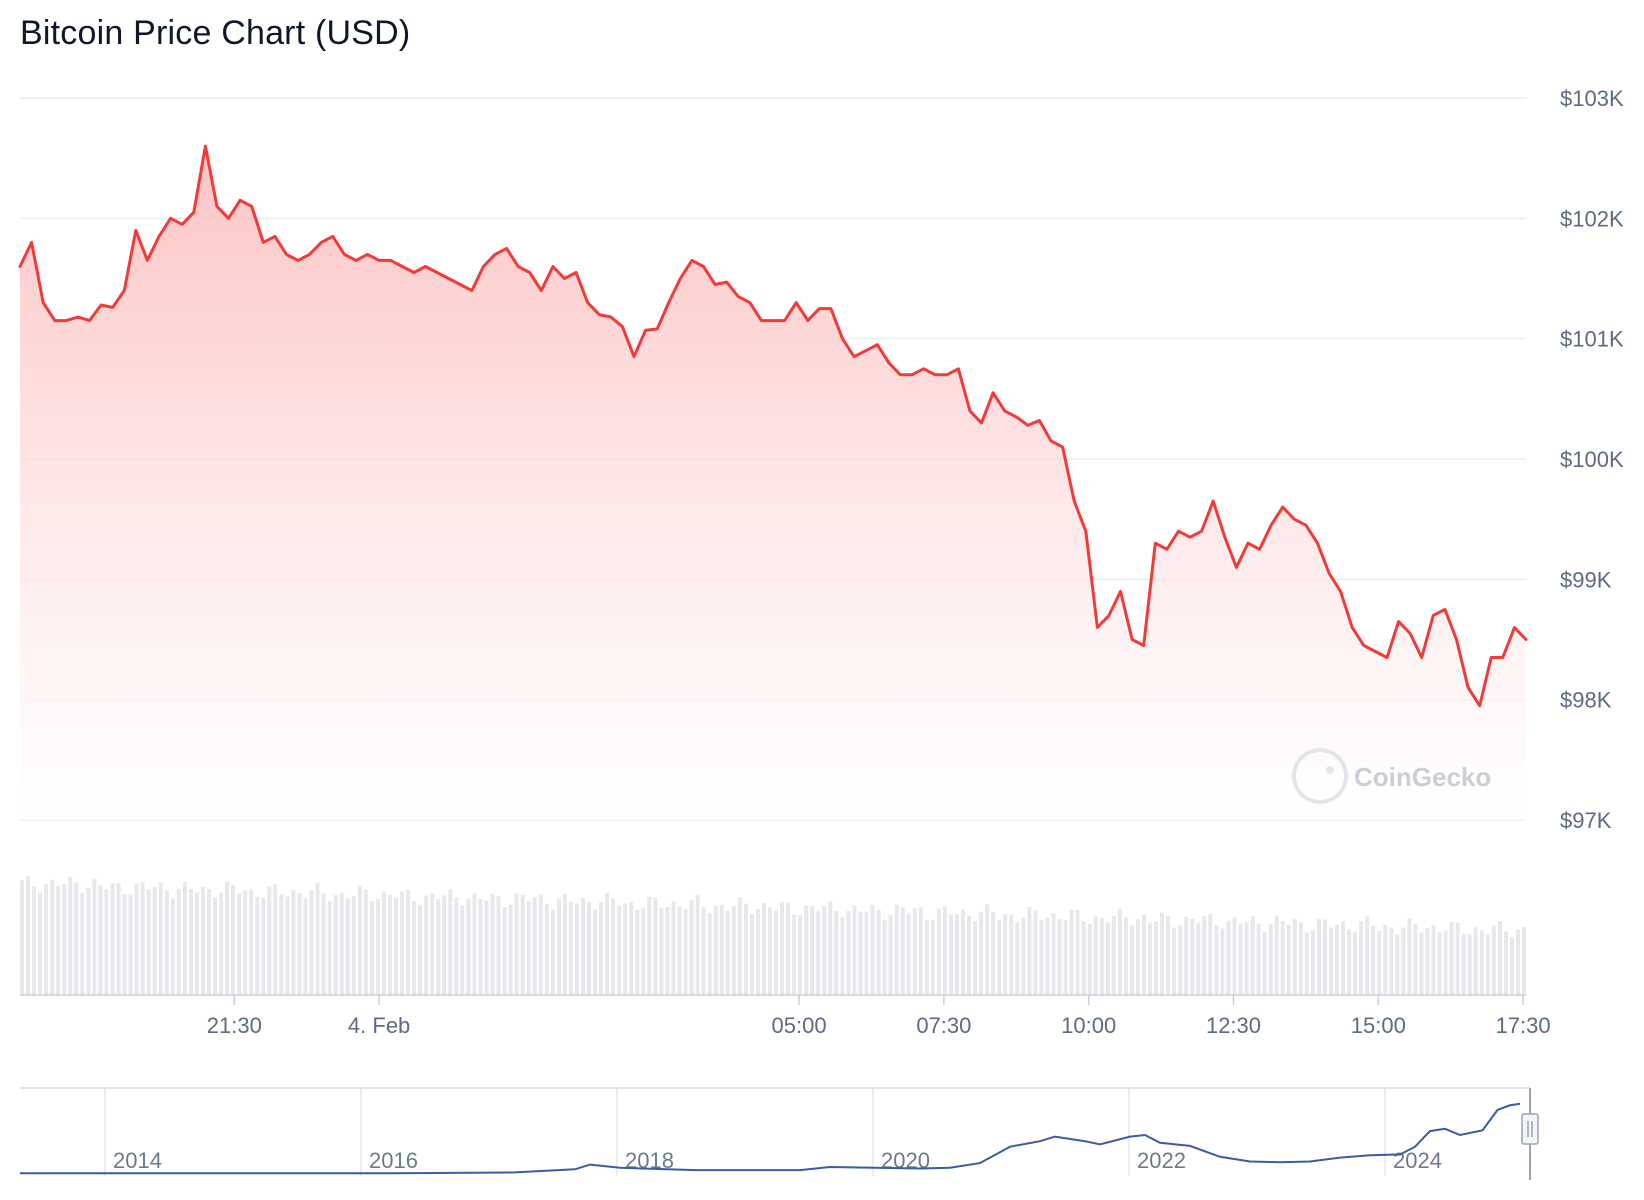  I want to click on y-tick-label: $99K, so click(1586, 579).